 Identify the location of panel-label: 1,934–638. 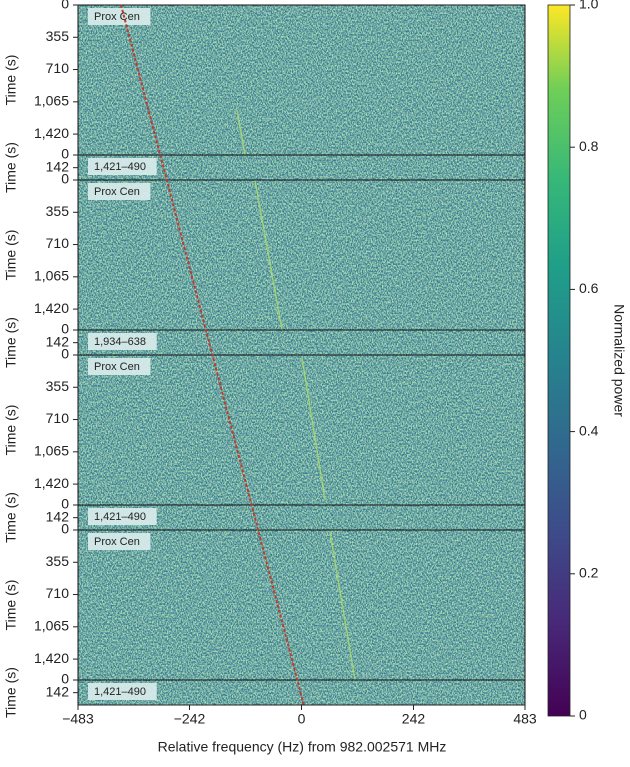
(122, 341).